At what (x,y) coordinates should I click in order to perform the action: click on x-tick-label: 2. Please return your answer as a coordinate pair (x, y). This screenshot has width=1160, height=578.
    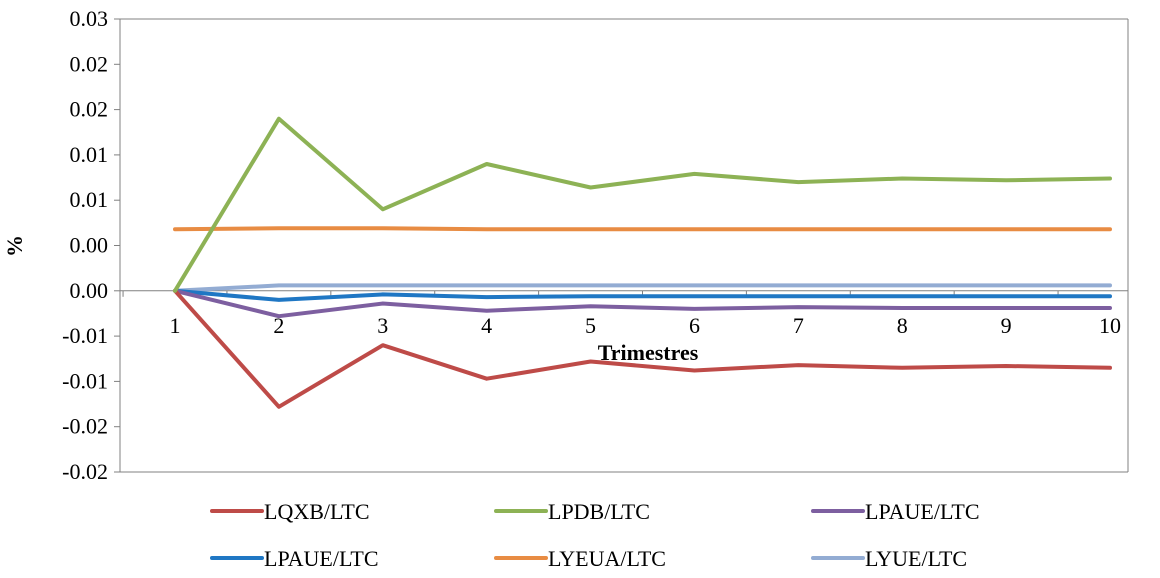
    Looking at the image, I should click on (278, 325).